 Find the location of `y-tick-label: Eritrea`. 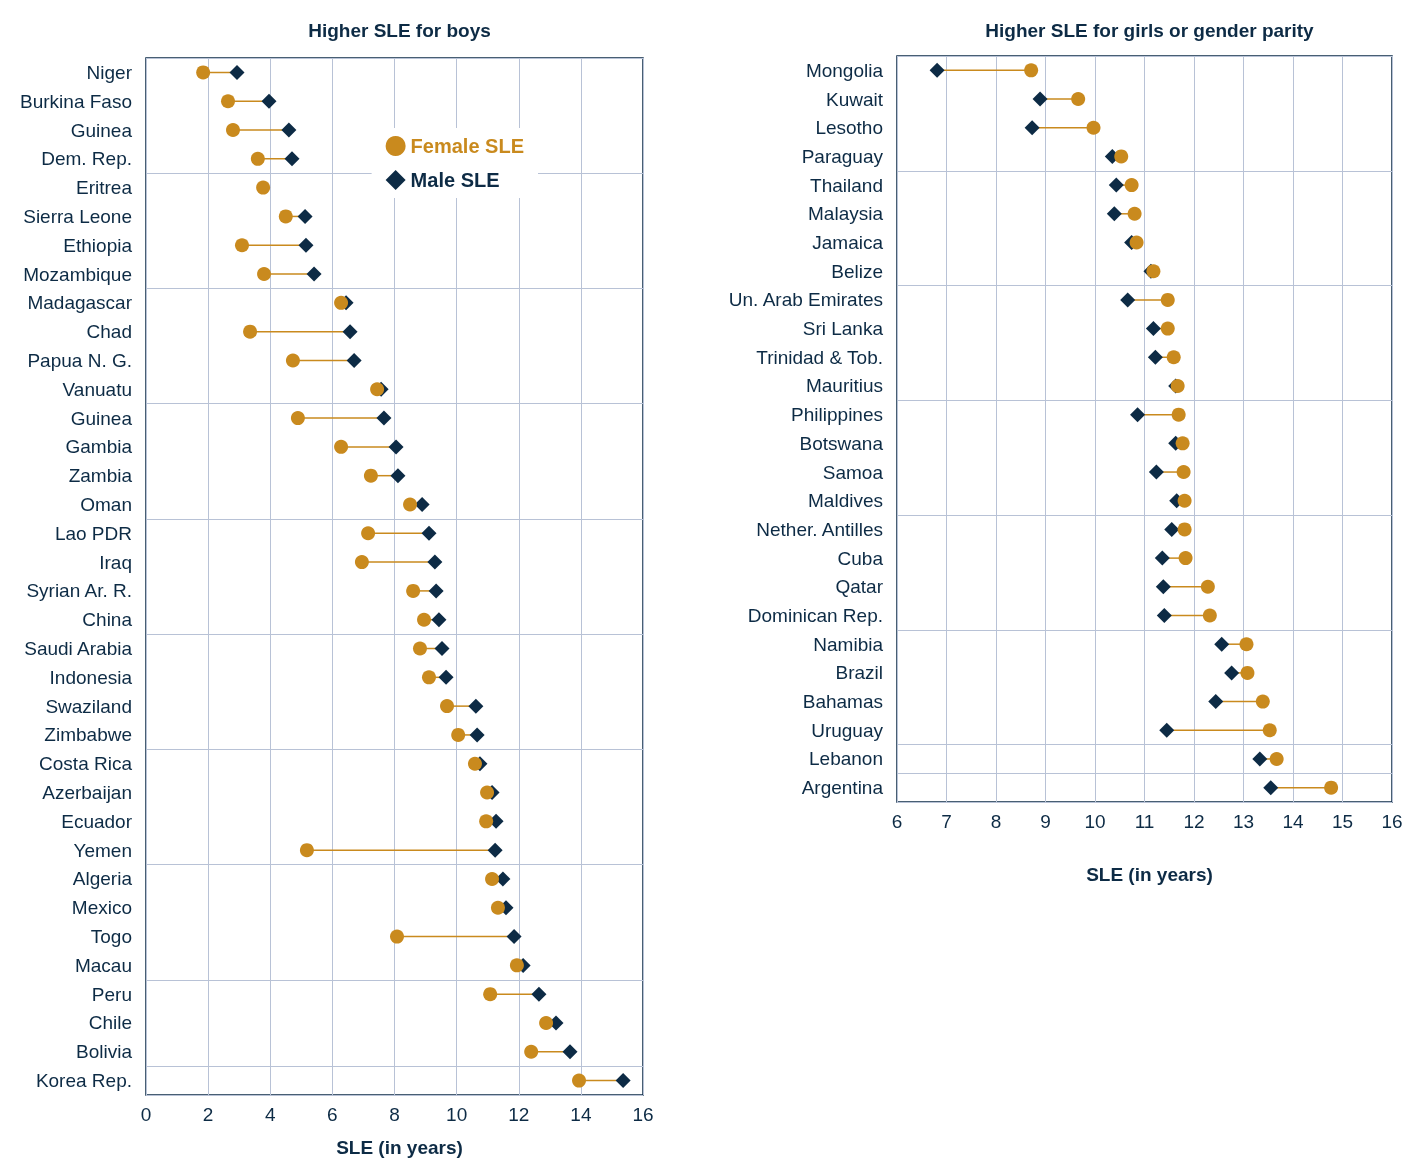

y-tick-label: Eritrea is located at coordinates (104, 188).